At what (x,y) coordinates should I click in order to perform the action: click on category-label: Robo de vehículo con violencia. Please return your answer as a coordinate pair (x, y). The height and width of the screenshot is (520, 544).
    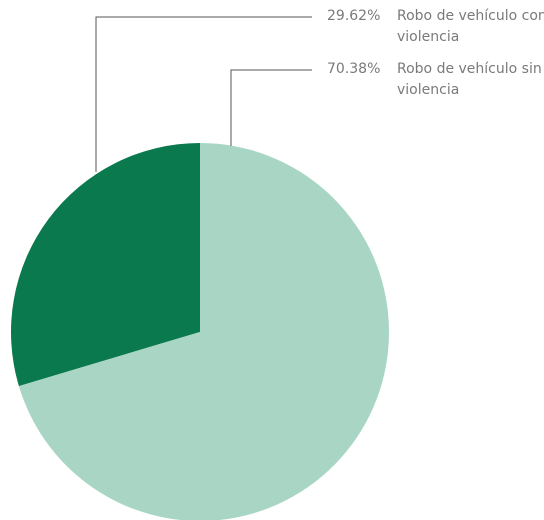
    Looking at the image, I should click on (470, 26).